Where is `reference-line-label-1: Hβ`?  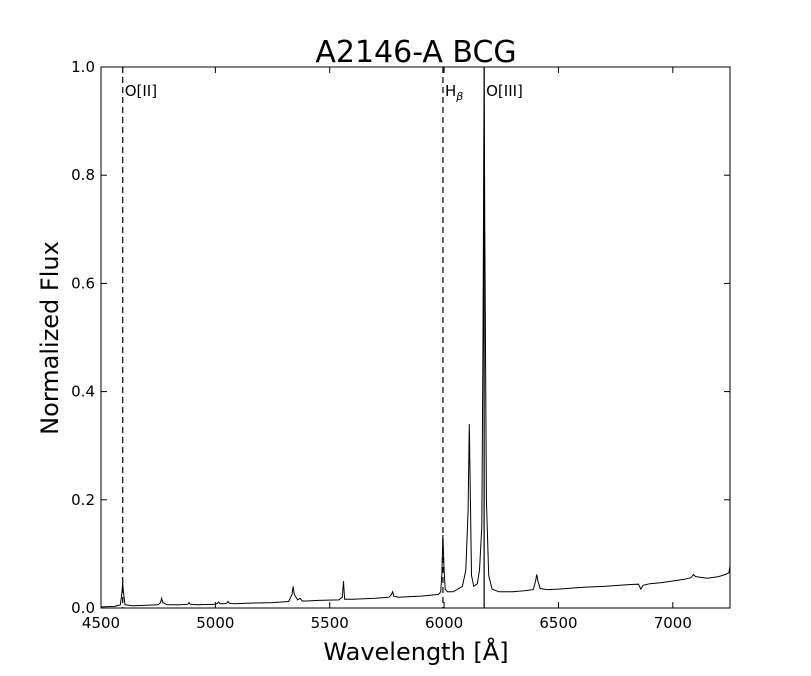 reference-line-label-1: Hβ is located at coordinates (454, 92).